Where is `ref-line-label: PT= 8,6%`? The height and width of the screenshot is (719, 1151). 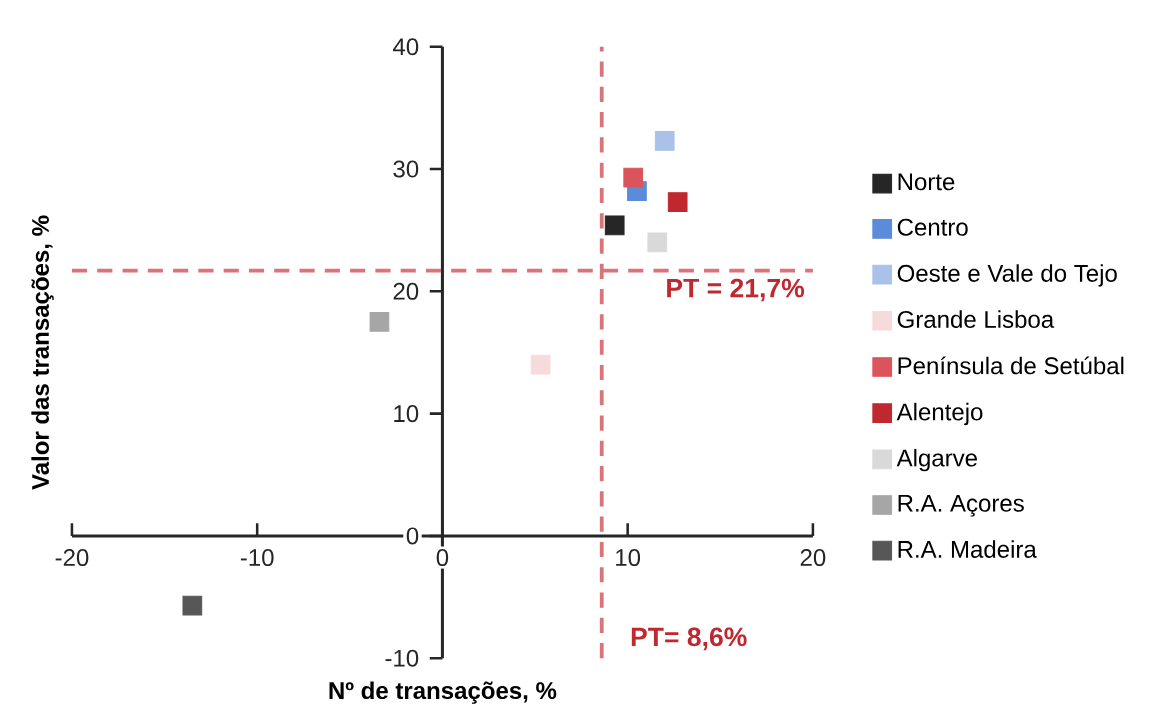
ref-line-label: PT= 8,6% is located at coordinates (689, 638).